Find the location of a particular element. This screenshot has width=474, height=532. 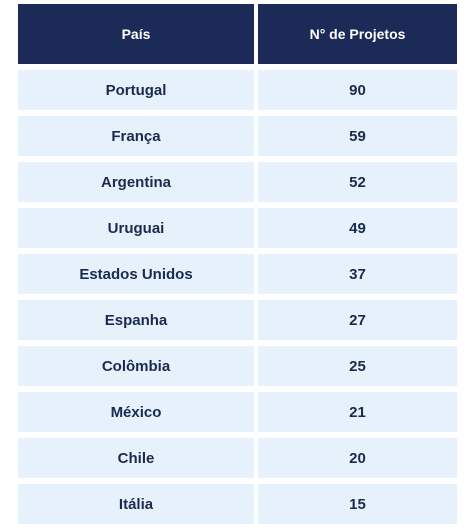

table-row: Chile 20 is located at coordinates (237, 458).